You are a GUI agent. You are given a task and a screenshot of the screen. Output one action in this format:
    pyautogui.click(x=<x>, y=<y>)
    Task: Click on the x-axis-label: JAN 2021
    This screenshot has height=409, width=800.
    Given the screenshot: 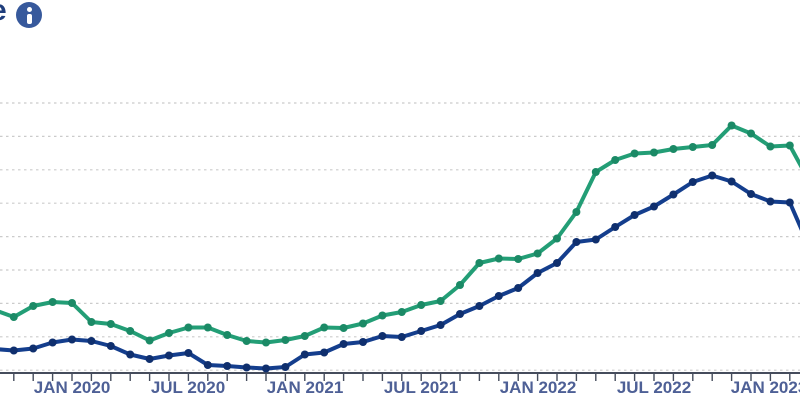 What is the action you would take?
    pyautogui.click(x=305, y=387)
    